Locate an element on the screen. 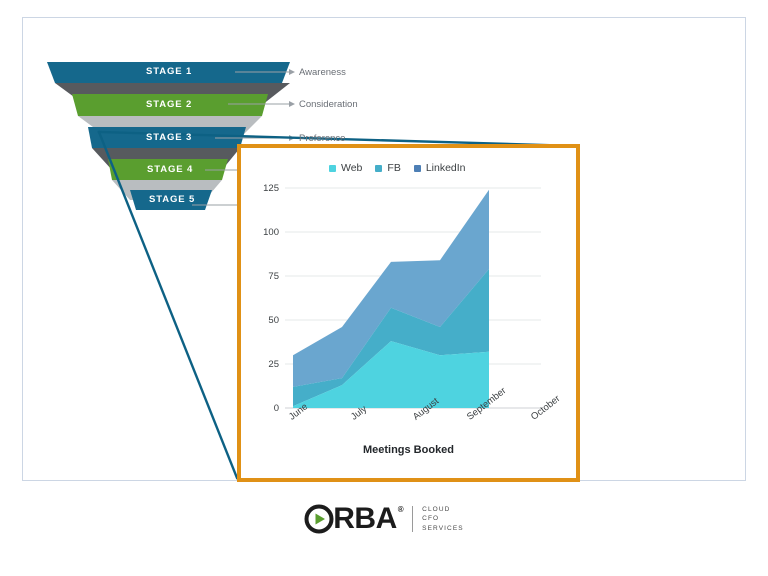 This screenshot has width=768, height=576. legend-item-web: Web is located at coordinates (345, 168).